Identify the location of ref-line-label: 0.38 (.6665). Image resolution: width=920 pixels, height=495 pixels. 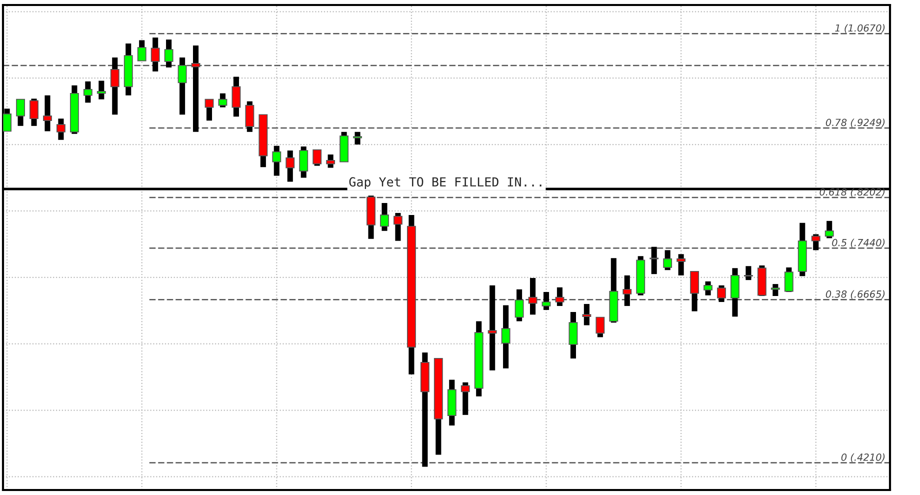
(855, 294).